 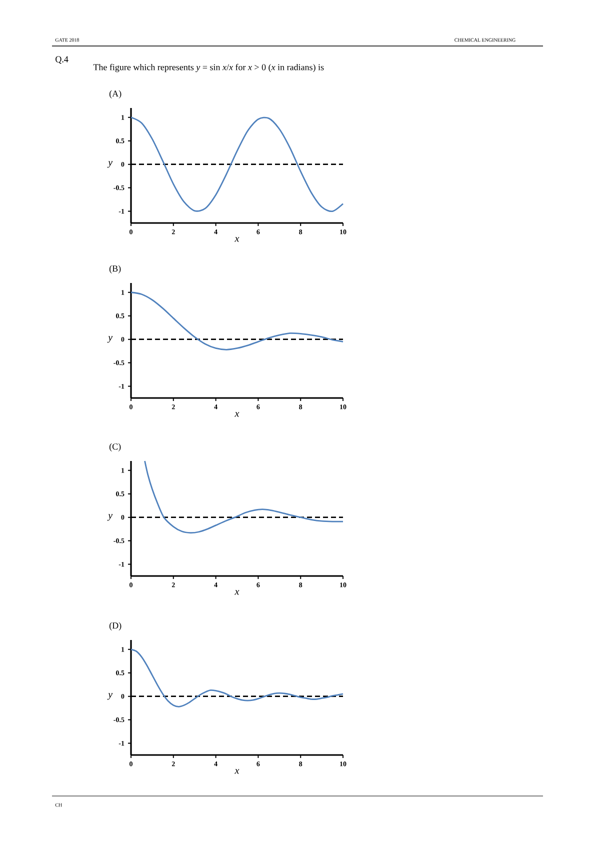 I want to click on chart-title: (B), so click(x=115, y=269).